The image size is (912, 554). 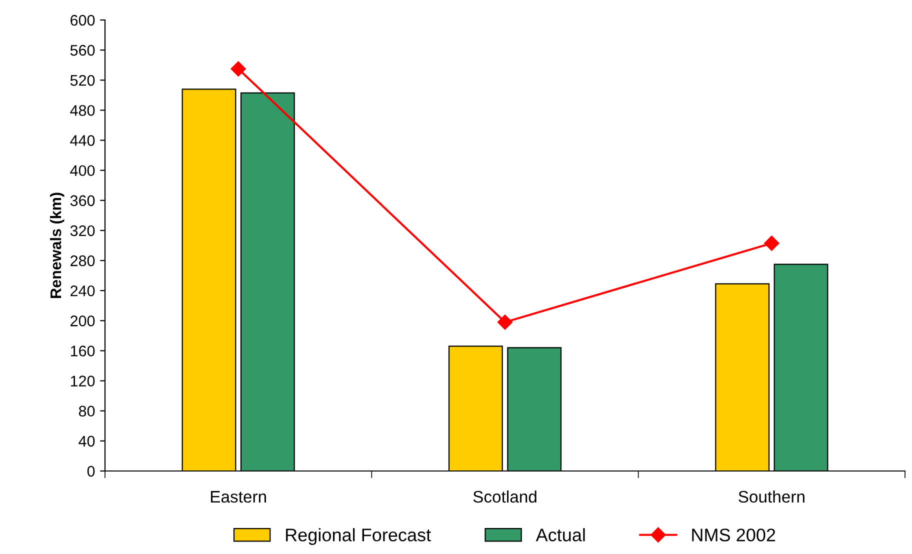 What do you see at coordinates (82, 140) in the screenshot?
I see `y-tick-label: 440` at bounding box center [82, 140].